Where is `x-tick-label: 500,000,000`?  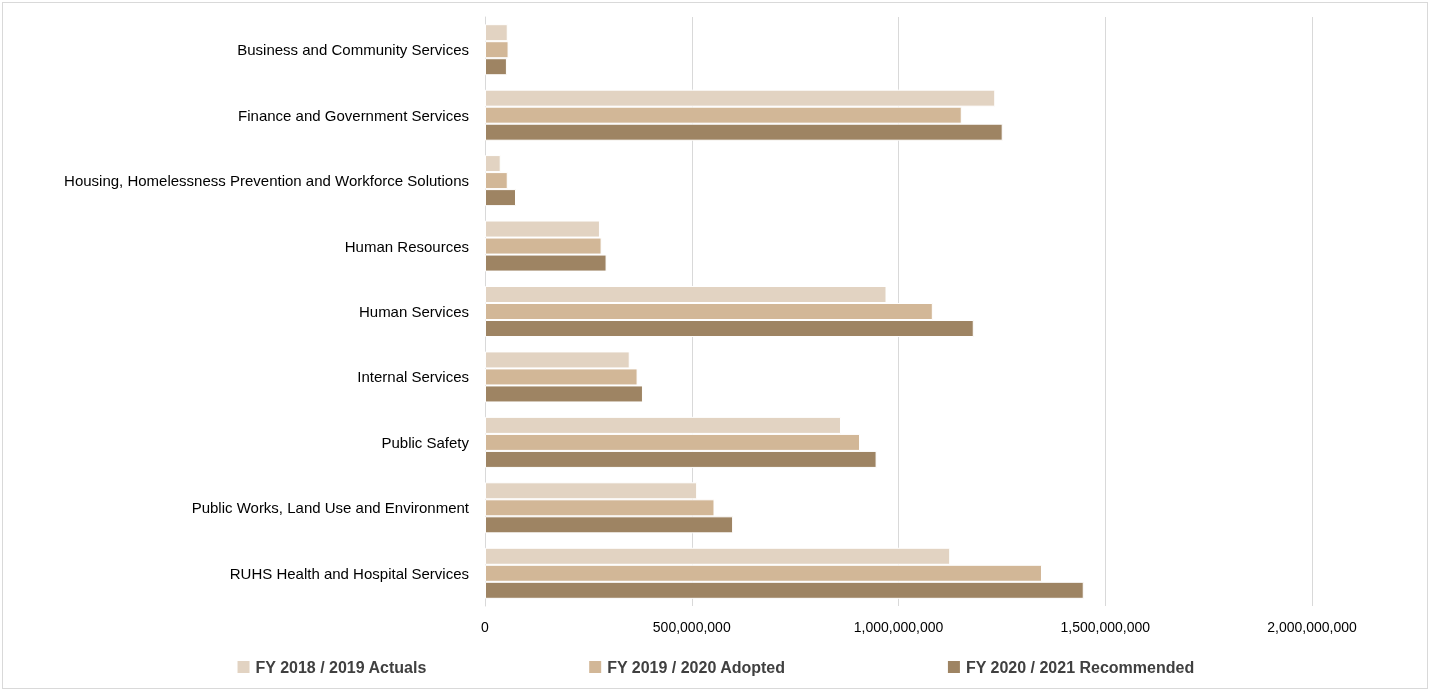
x-tick-label: 500,000,000 is located at coordinates (691, 627).